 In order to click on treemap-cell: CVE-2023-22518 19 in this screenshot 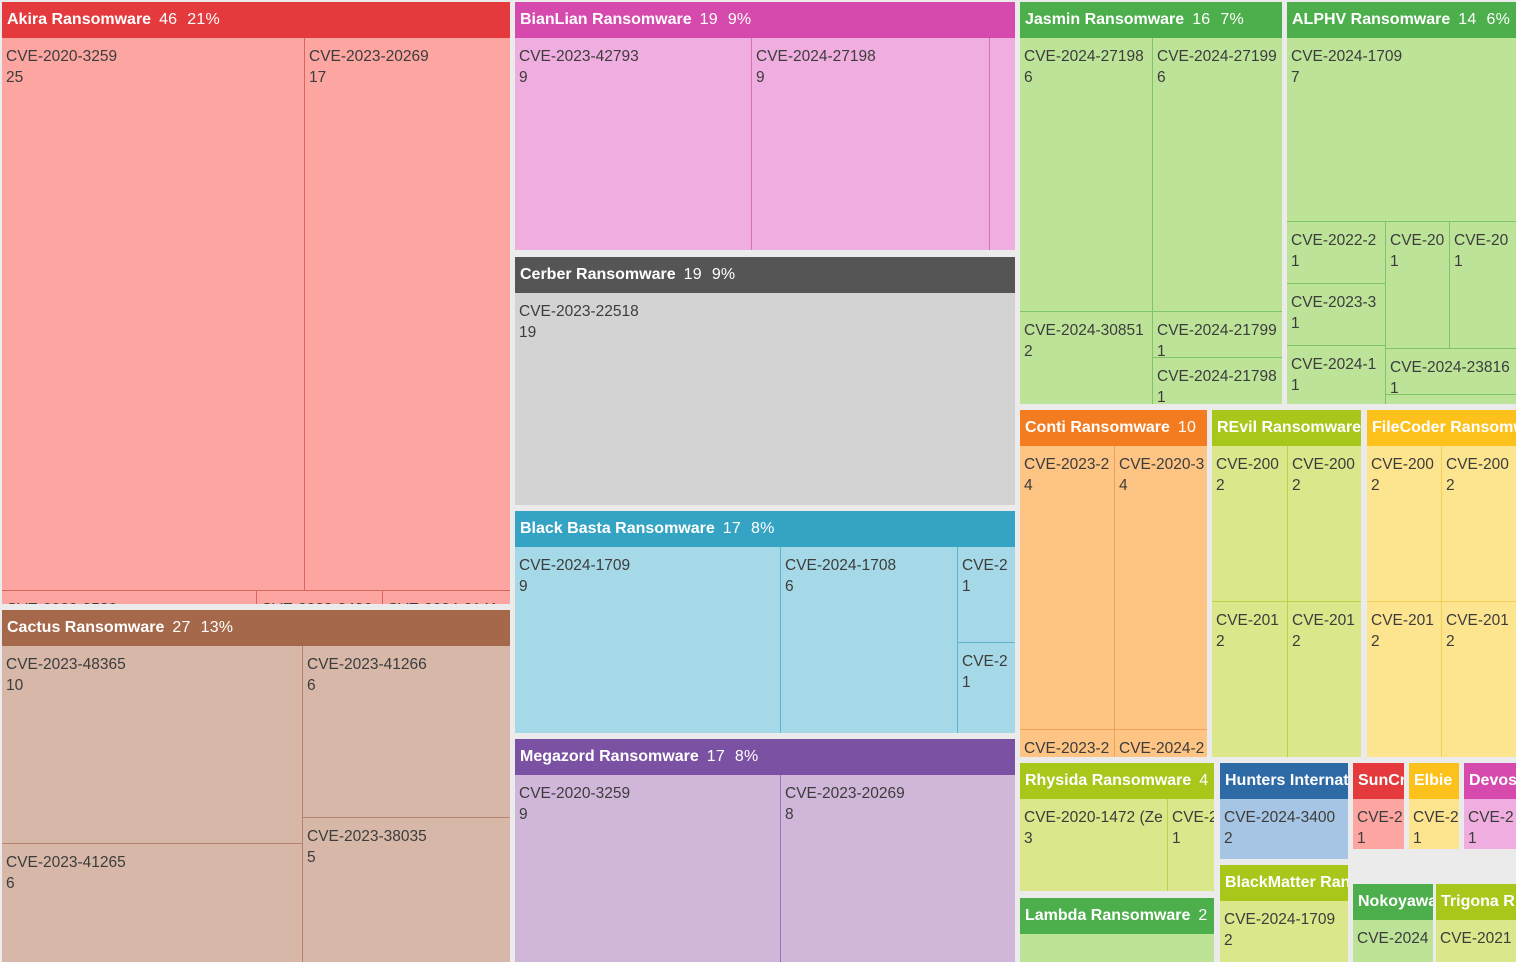, I will do `click(765, 399)`.